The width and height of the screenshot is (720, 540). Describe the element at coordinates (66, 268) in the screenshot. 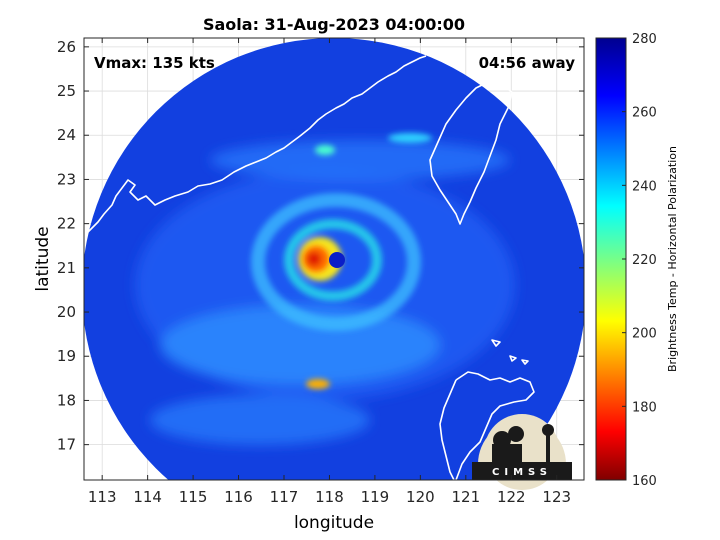

I see `y-tick-label-21: 21` at that location.